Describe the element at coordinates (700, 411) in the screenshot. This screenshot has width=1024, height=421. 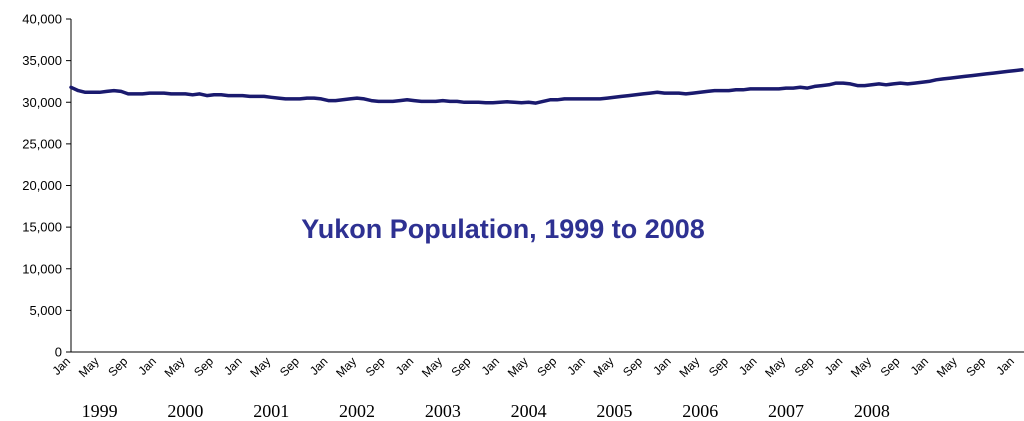
I see `year-label: 2006` at that location.